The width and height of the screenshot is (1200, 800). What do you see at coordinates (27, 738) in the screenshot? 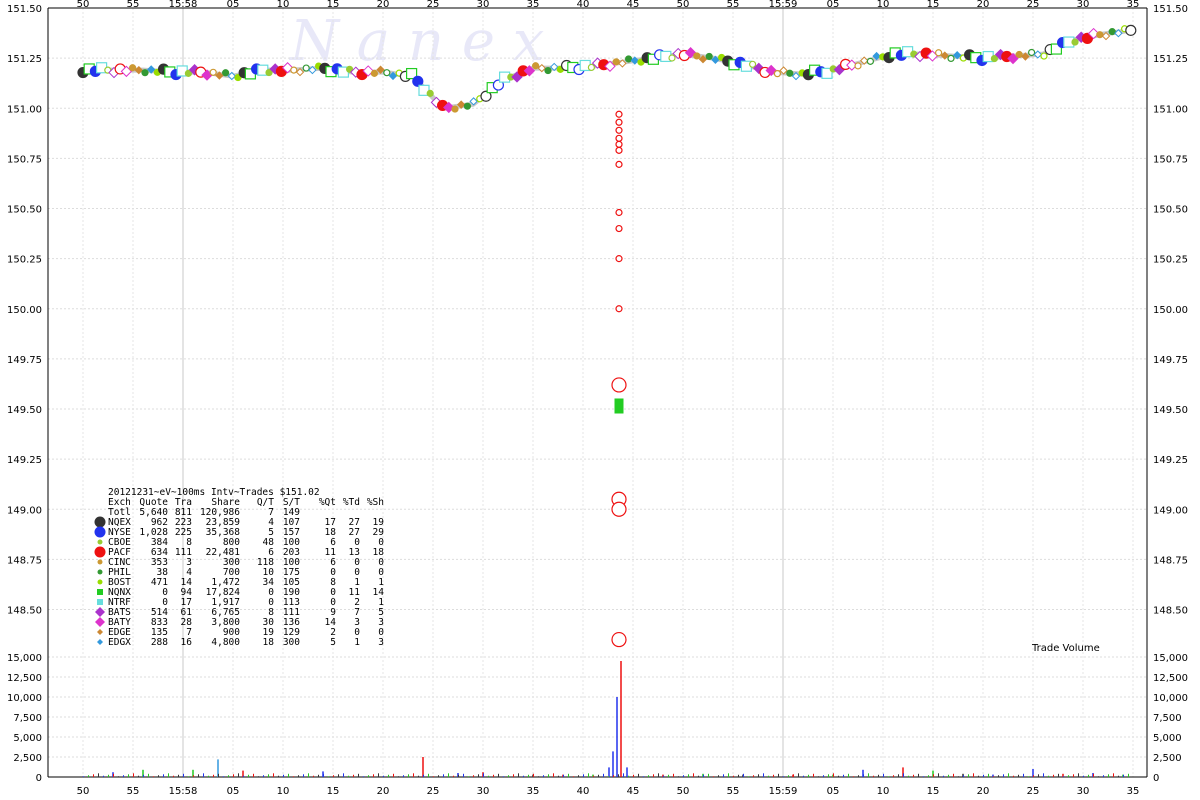
I see `volume-tick-label: 5,000` at bounding box center [27, 738].